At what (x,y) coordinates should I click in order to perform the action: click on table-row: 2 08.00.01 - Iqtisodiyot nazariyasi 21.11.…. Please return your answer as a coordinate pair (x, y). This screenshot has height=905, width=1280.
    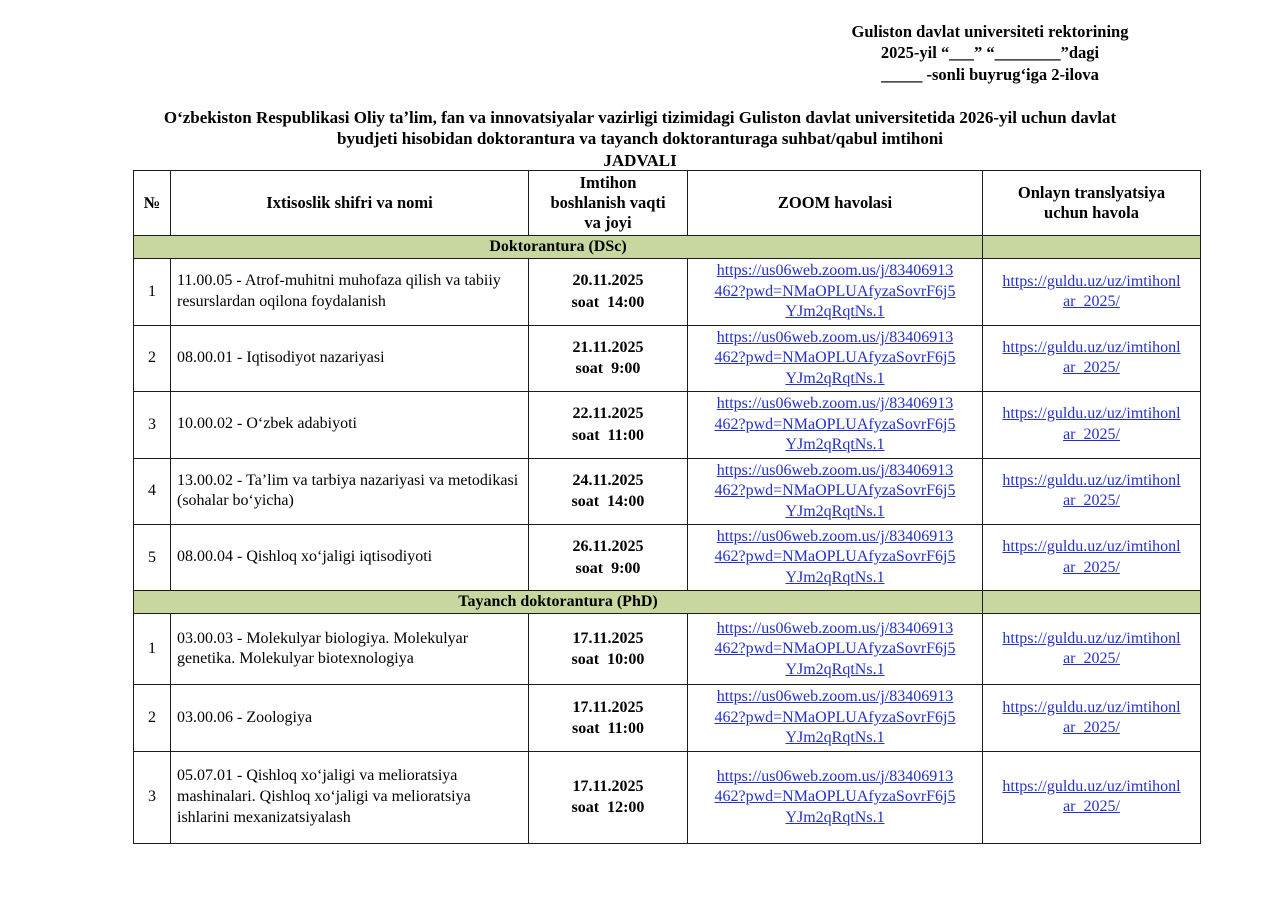
    Looking at the image, I should click on (667, 358).